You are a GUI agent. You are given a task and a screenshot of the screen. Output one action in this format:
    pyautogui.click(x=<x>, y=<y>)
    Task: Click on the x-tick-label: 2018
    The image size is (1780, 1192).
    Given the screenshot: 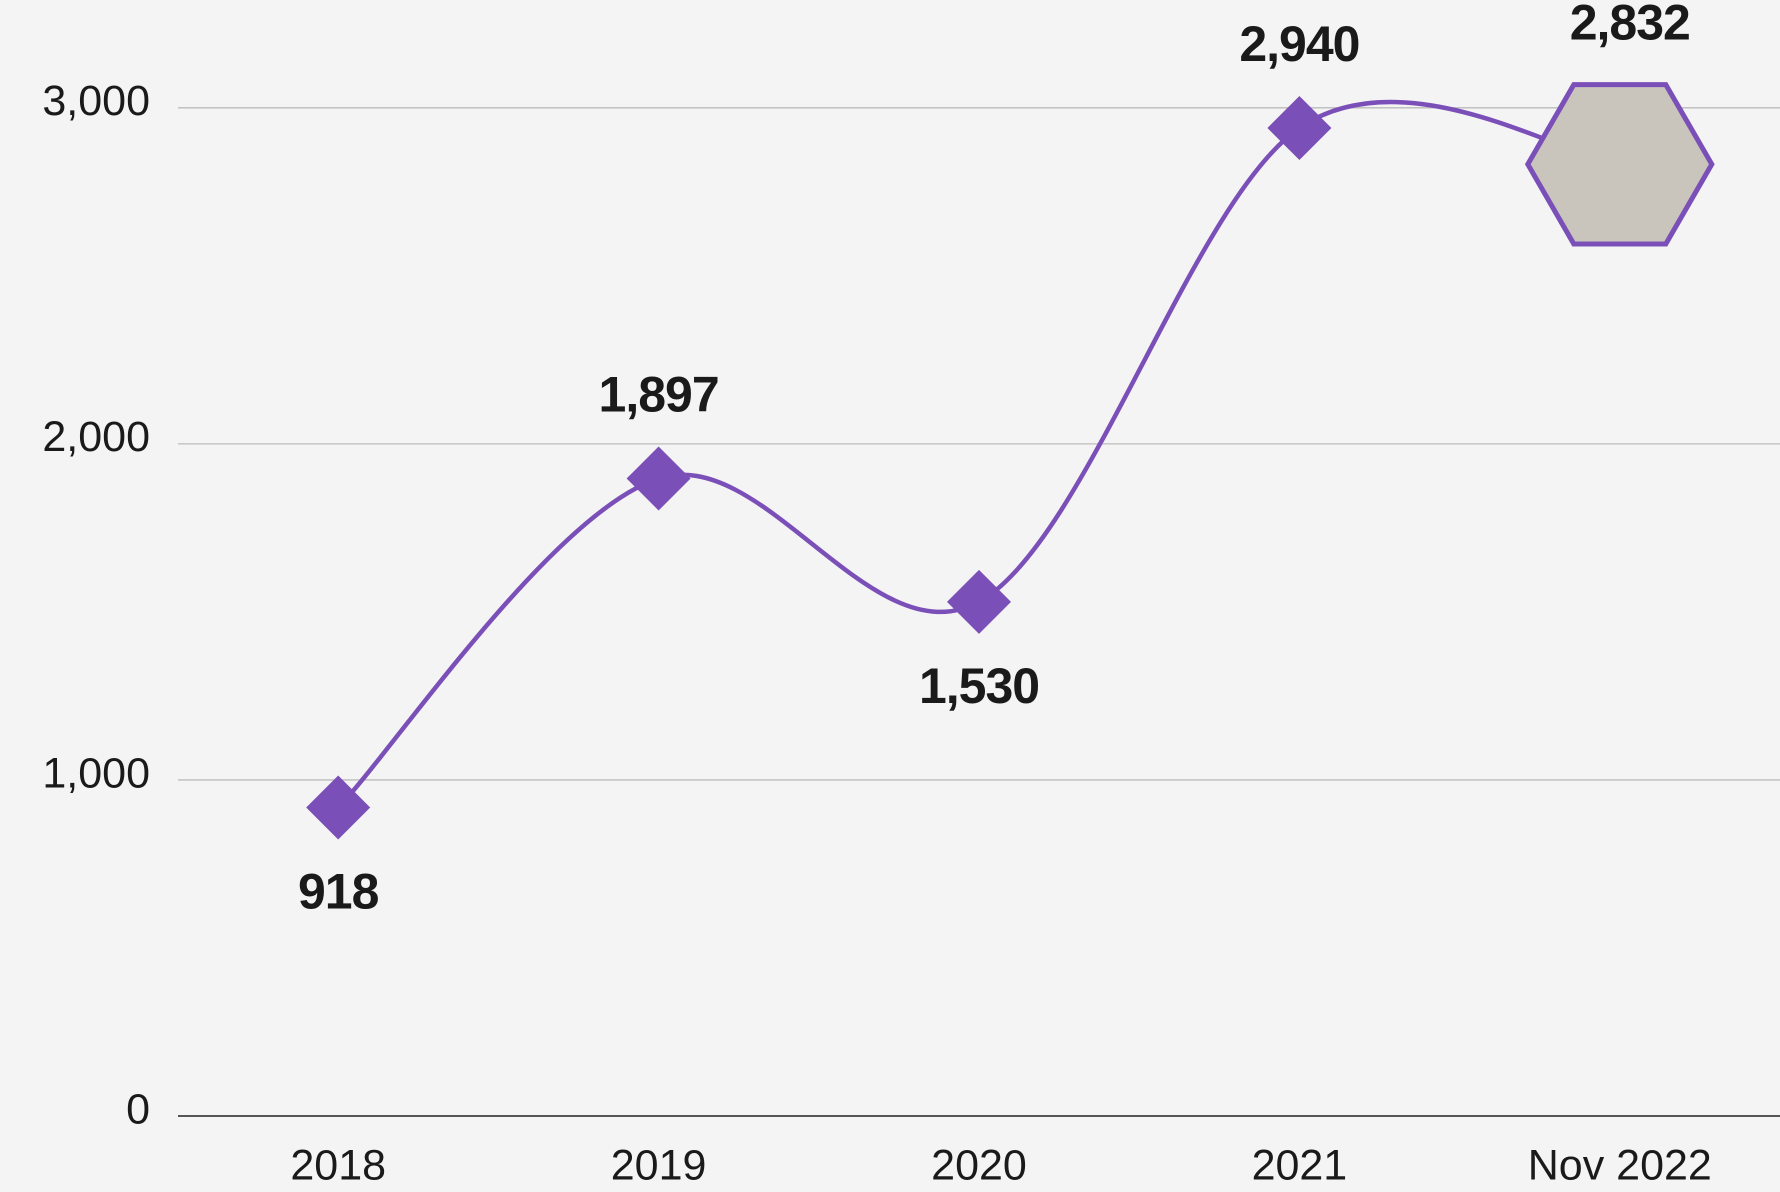 What is the action you would take?
    pyautogui.click(x=338, y=1165)
    